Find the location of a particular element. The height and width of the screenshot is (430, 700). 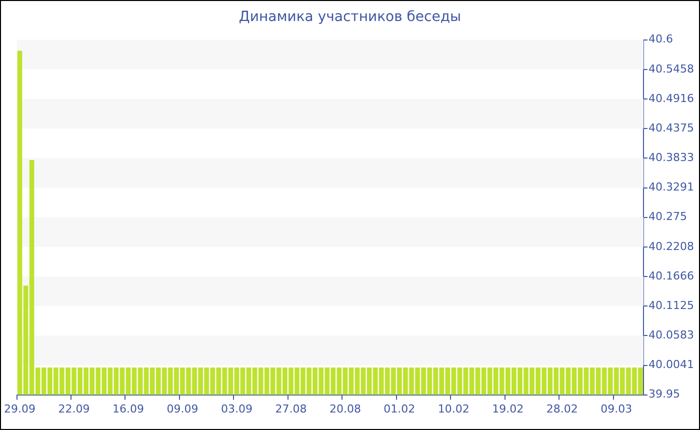

x-tick-label: 09.09 is located at coordinates (182, 409).